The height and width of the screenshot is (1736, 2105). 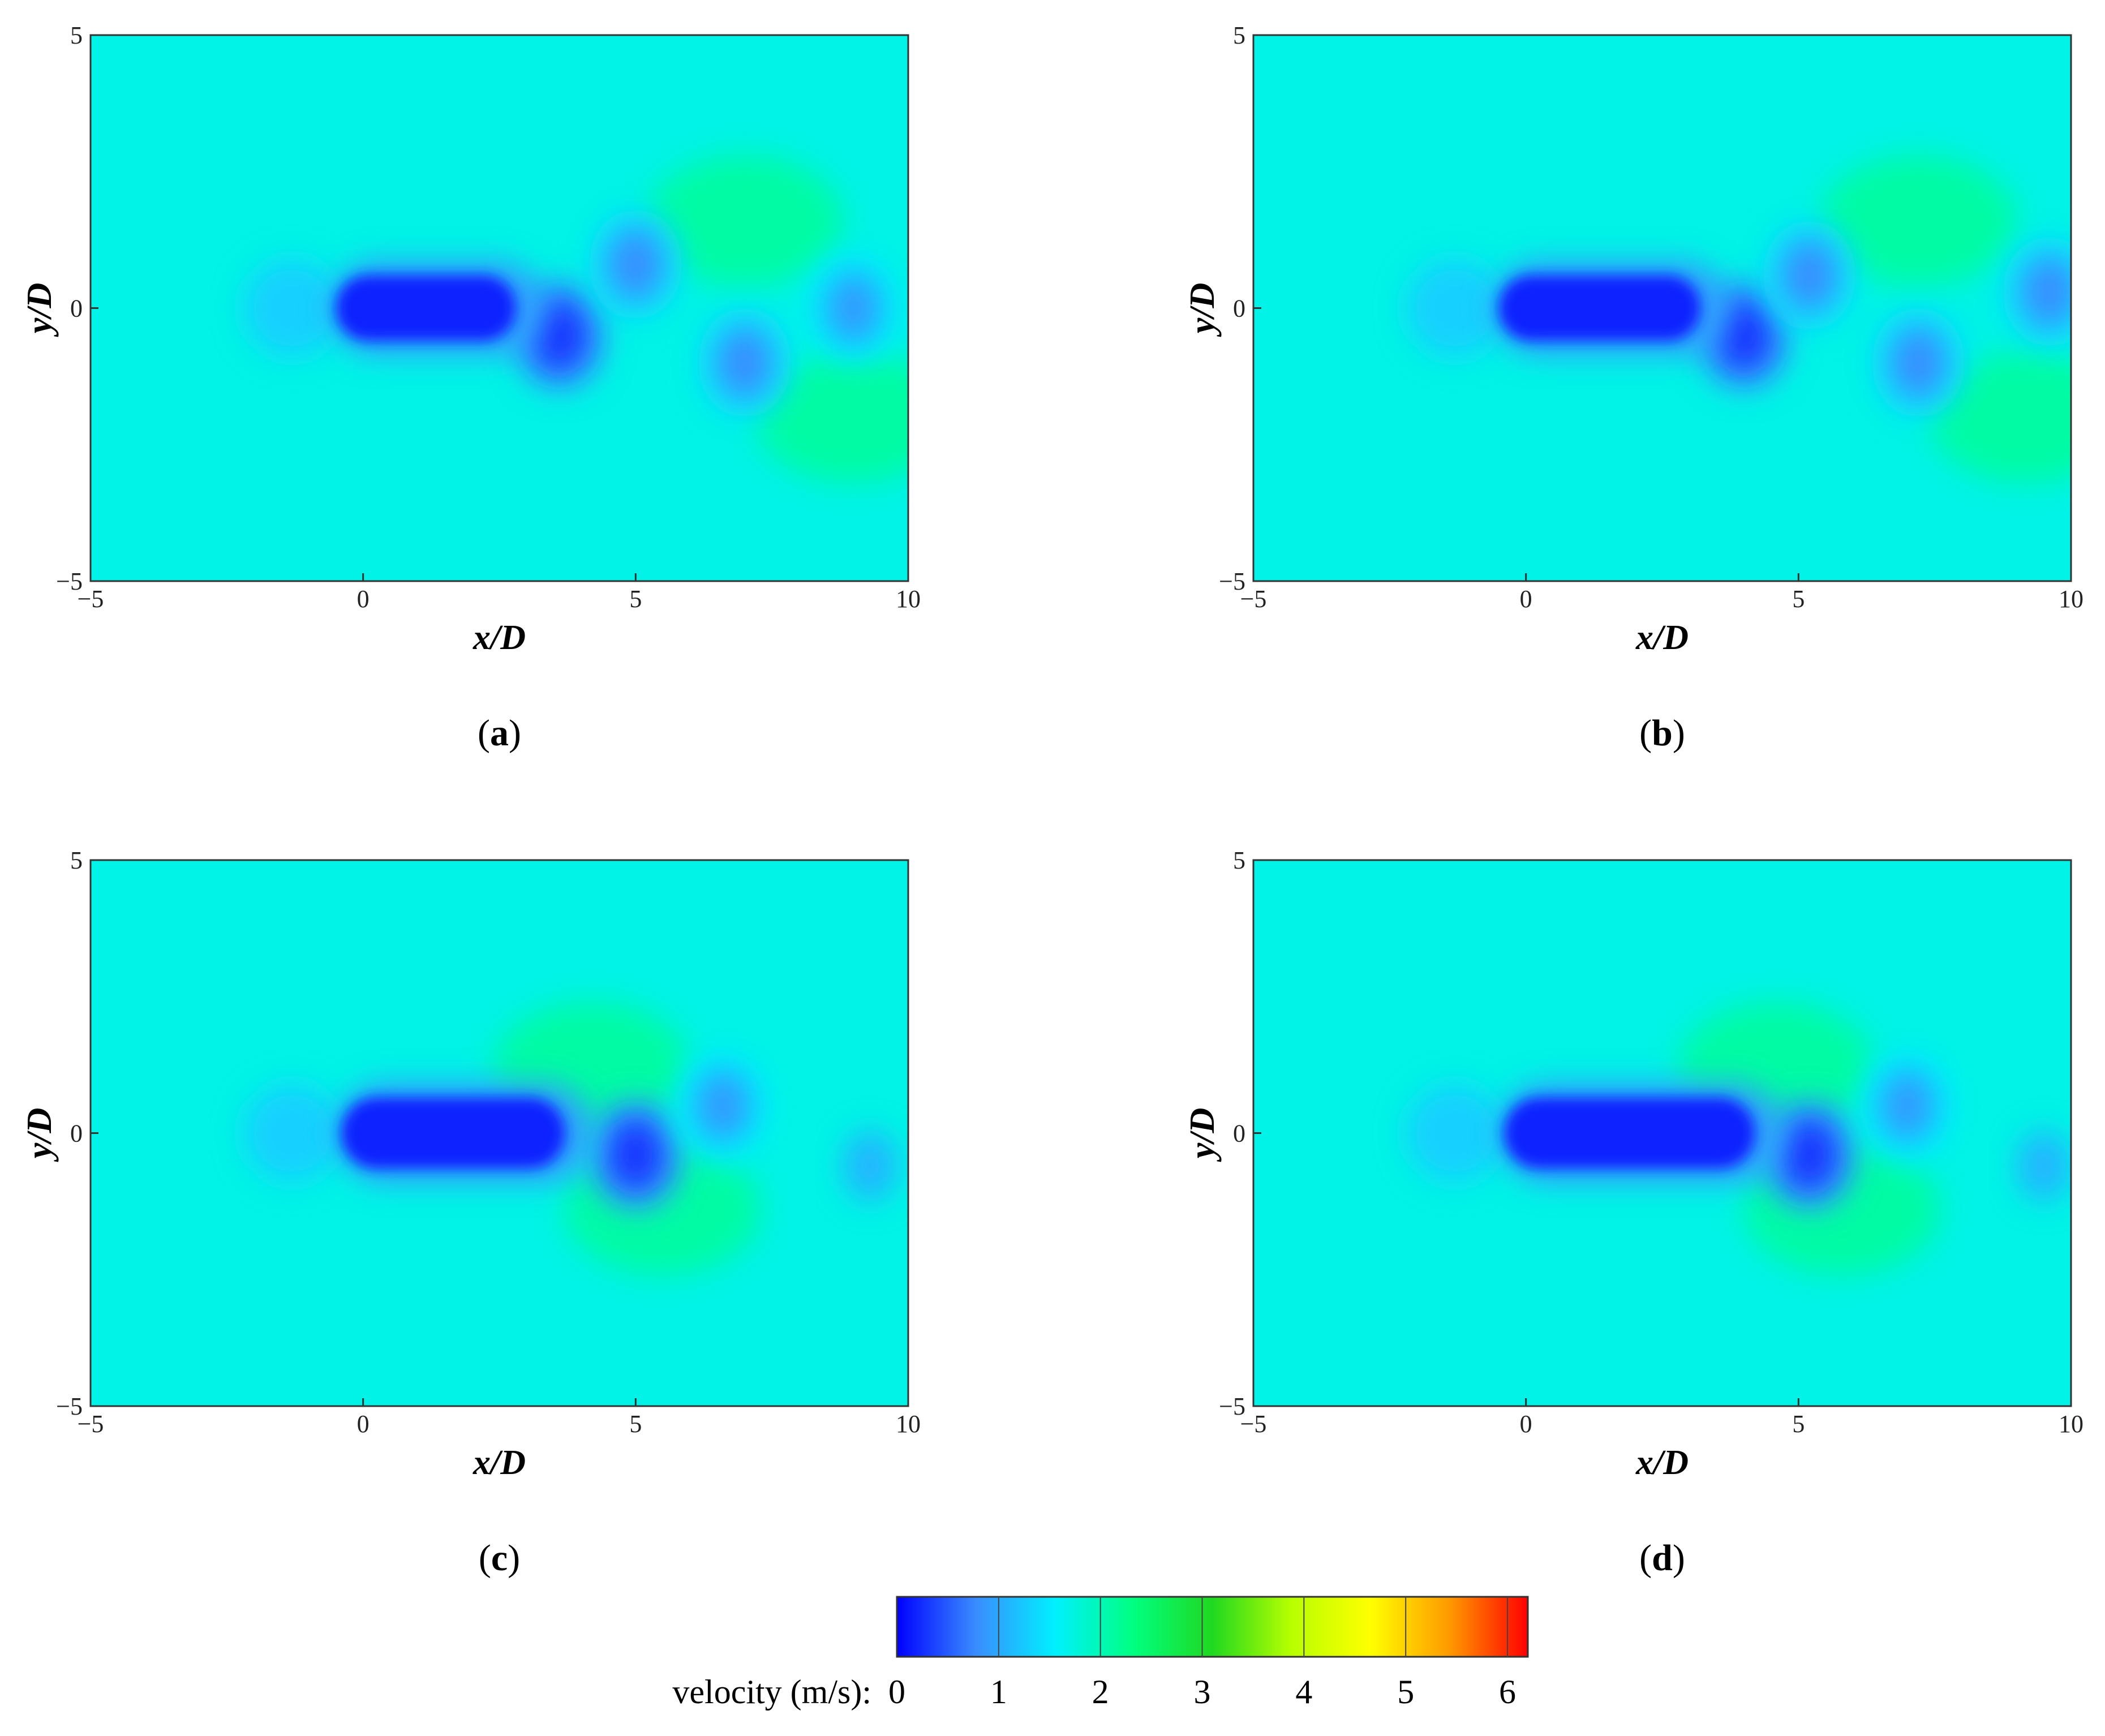 I want to click on colorbar-tick-label: 5, so click(x=1405, y=1692).